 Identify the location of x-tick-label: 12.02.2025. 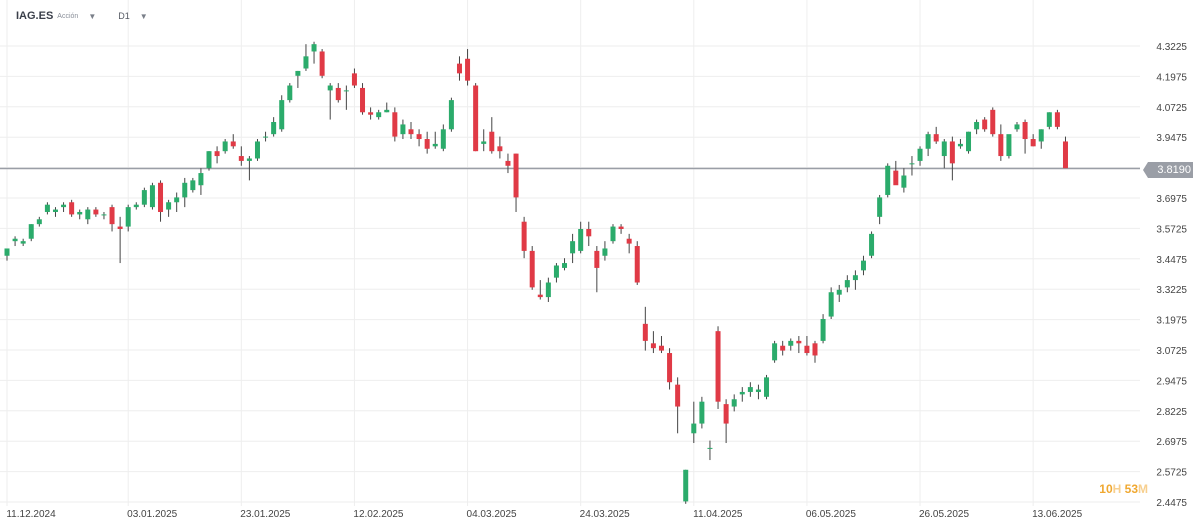
(378, 514).